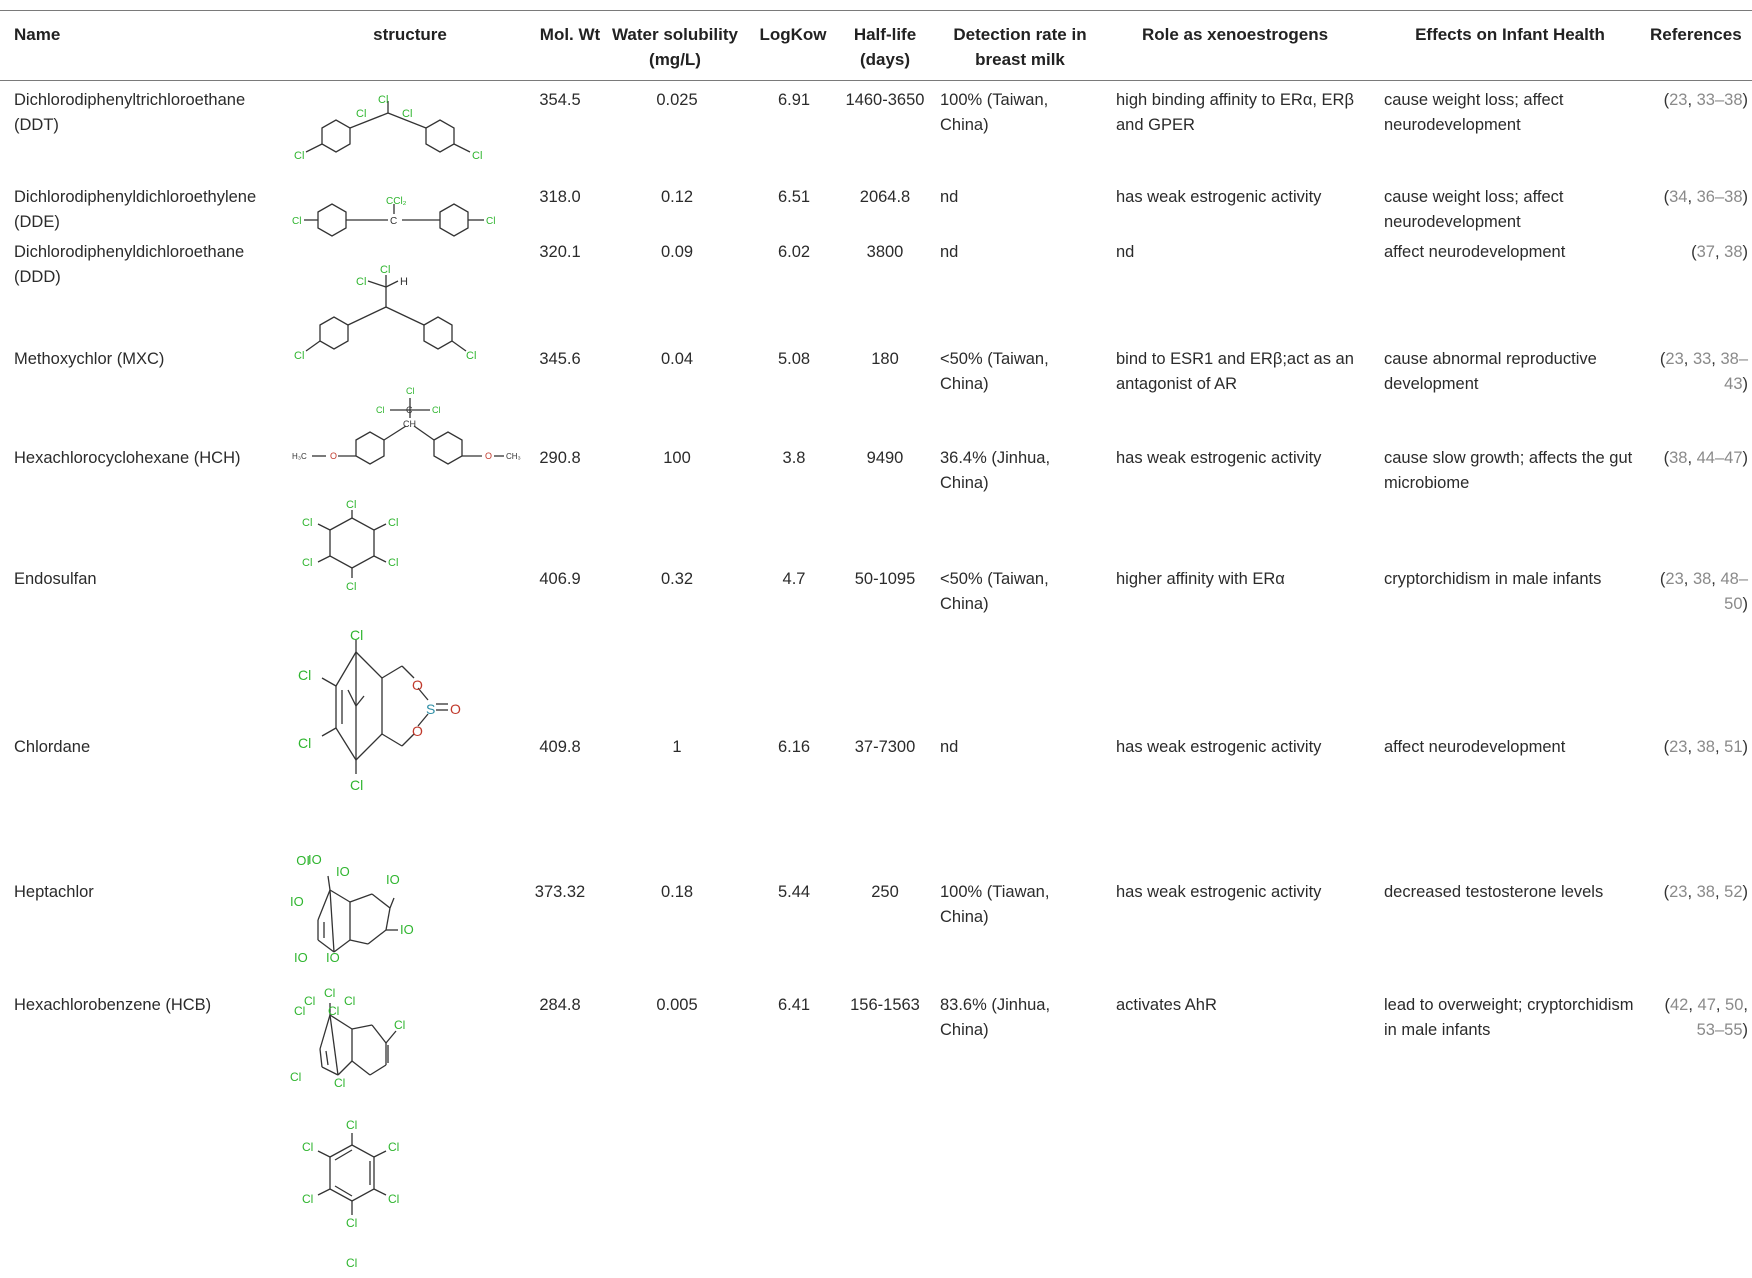 The image size is (1752, 1278). I want to click on reference-link: 33–38, so click(1719, 100).